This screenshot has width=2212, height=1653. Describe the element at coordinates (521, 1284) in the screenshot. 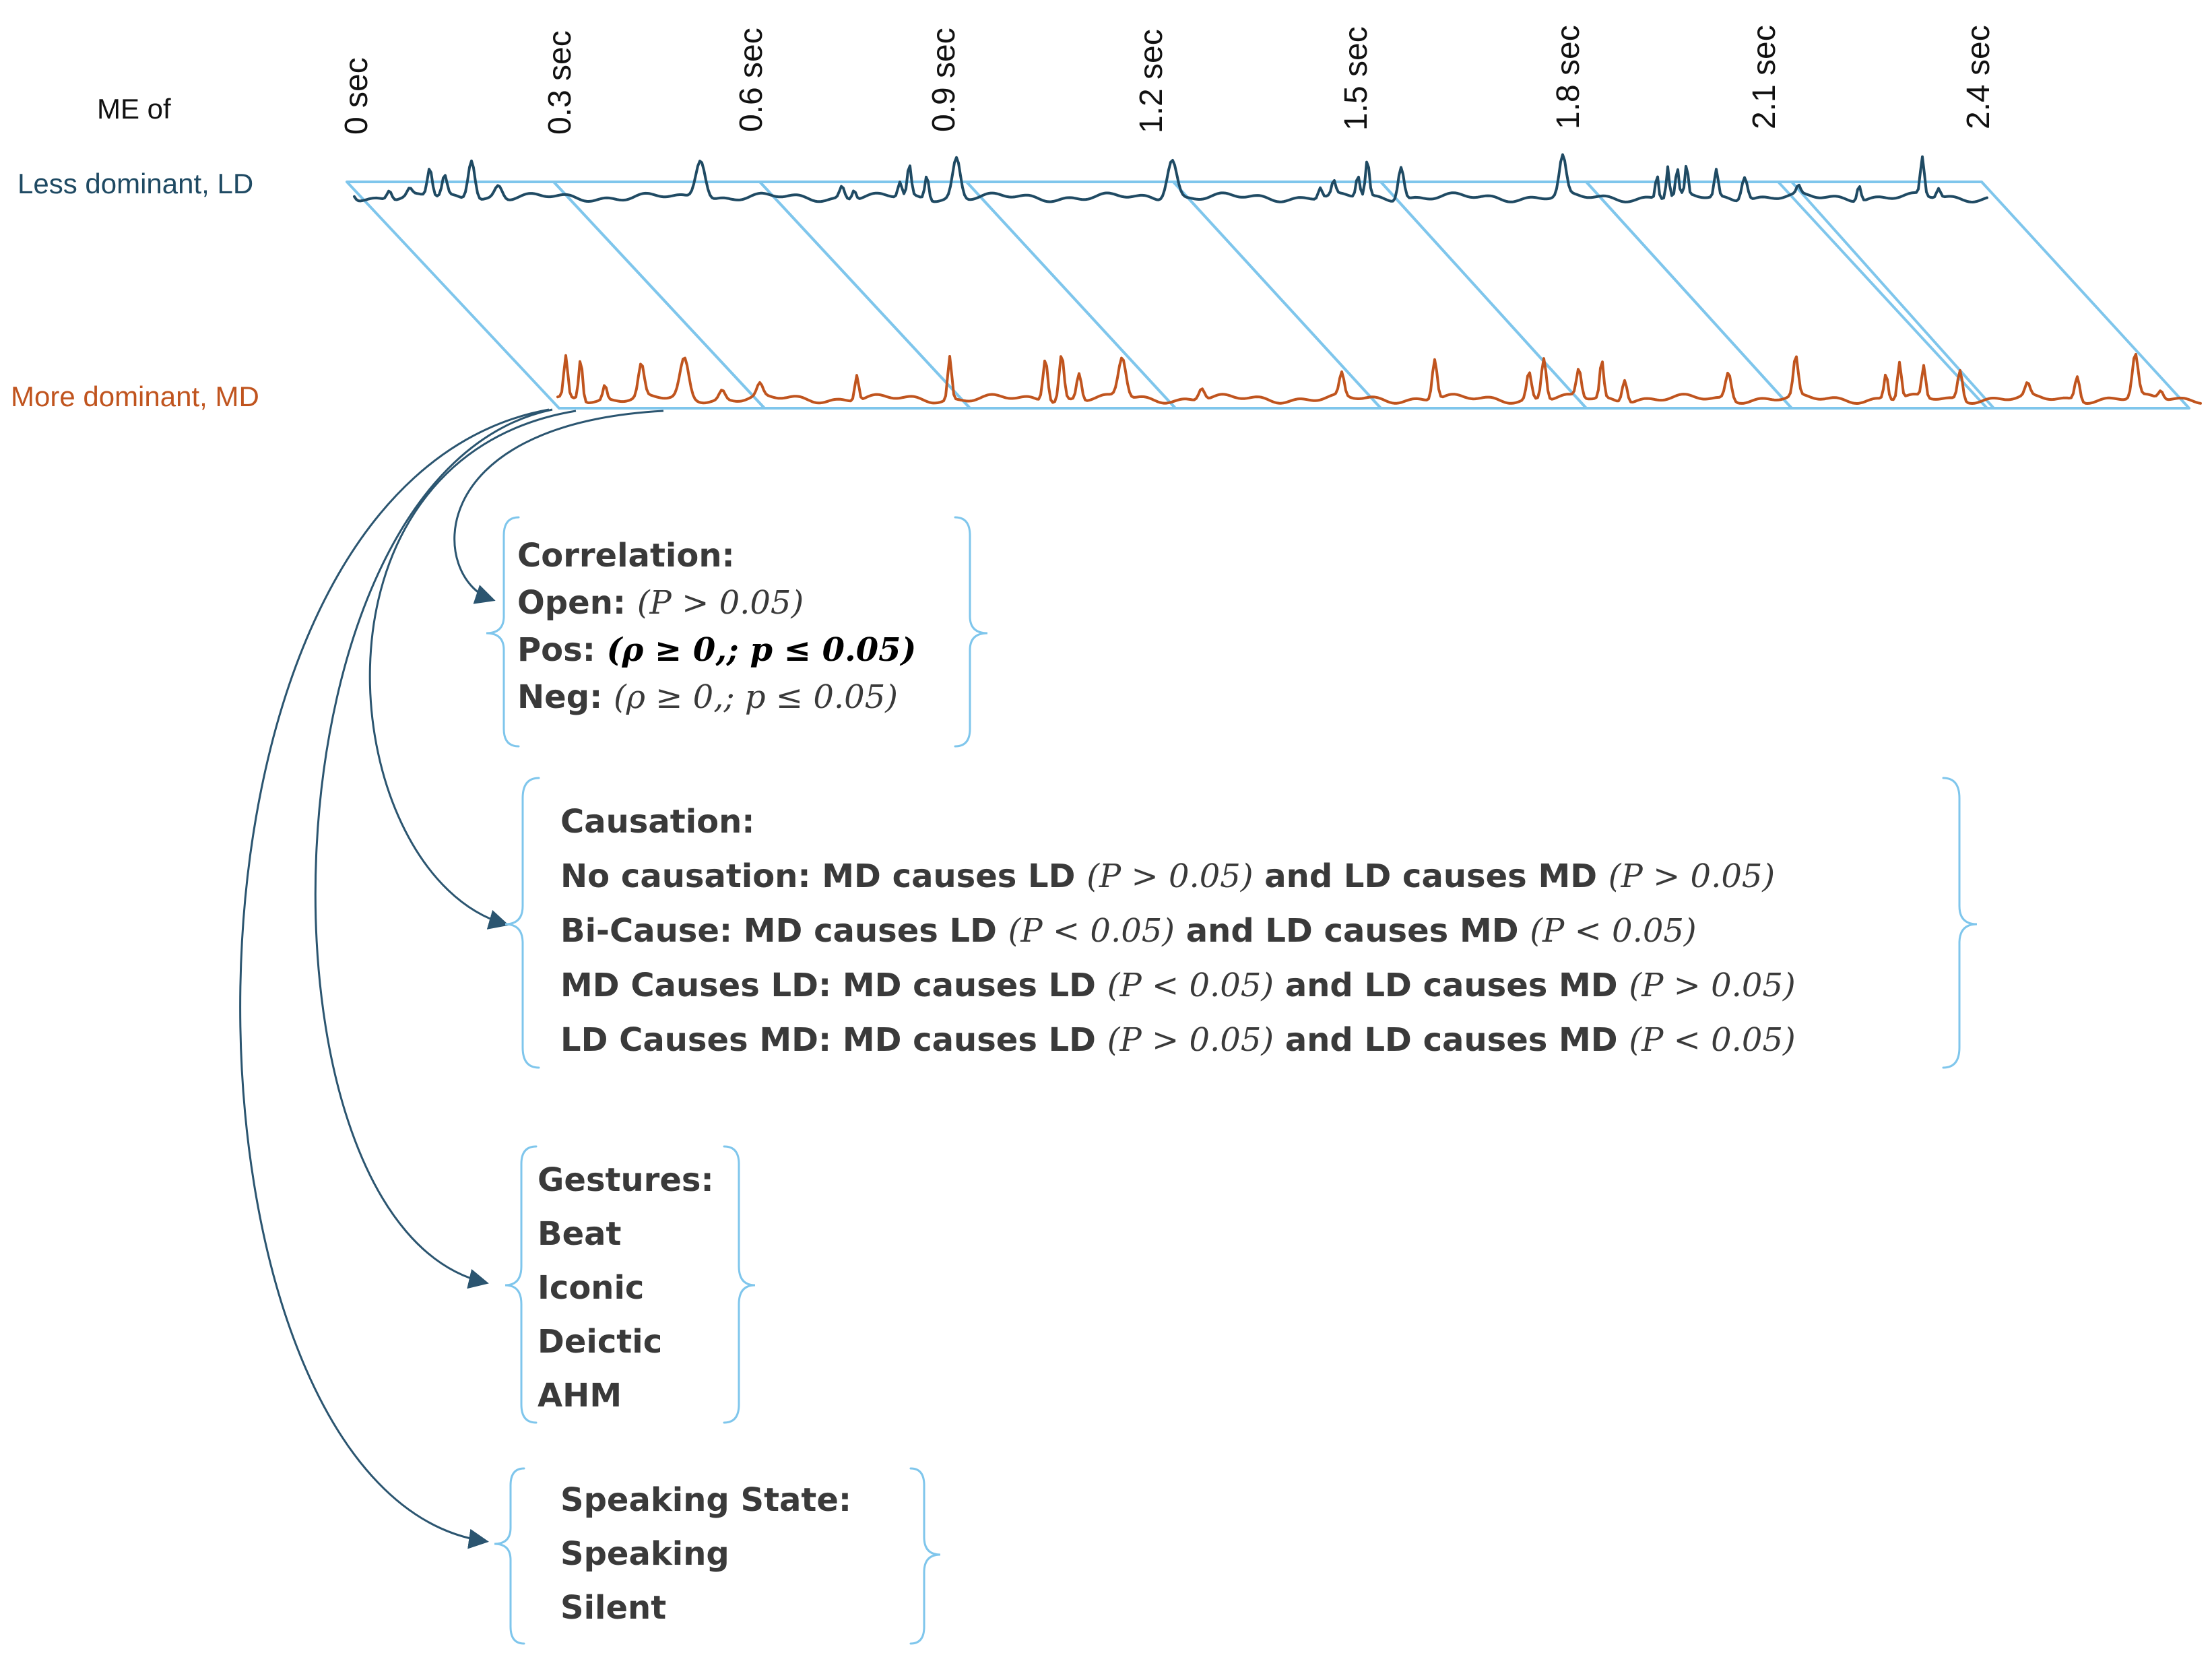

I see `gestures-brace-left` at that location.